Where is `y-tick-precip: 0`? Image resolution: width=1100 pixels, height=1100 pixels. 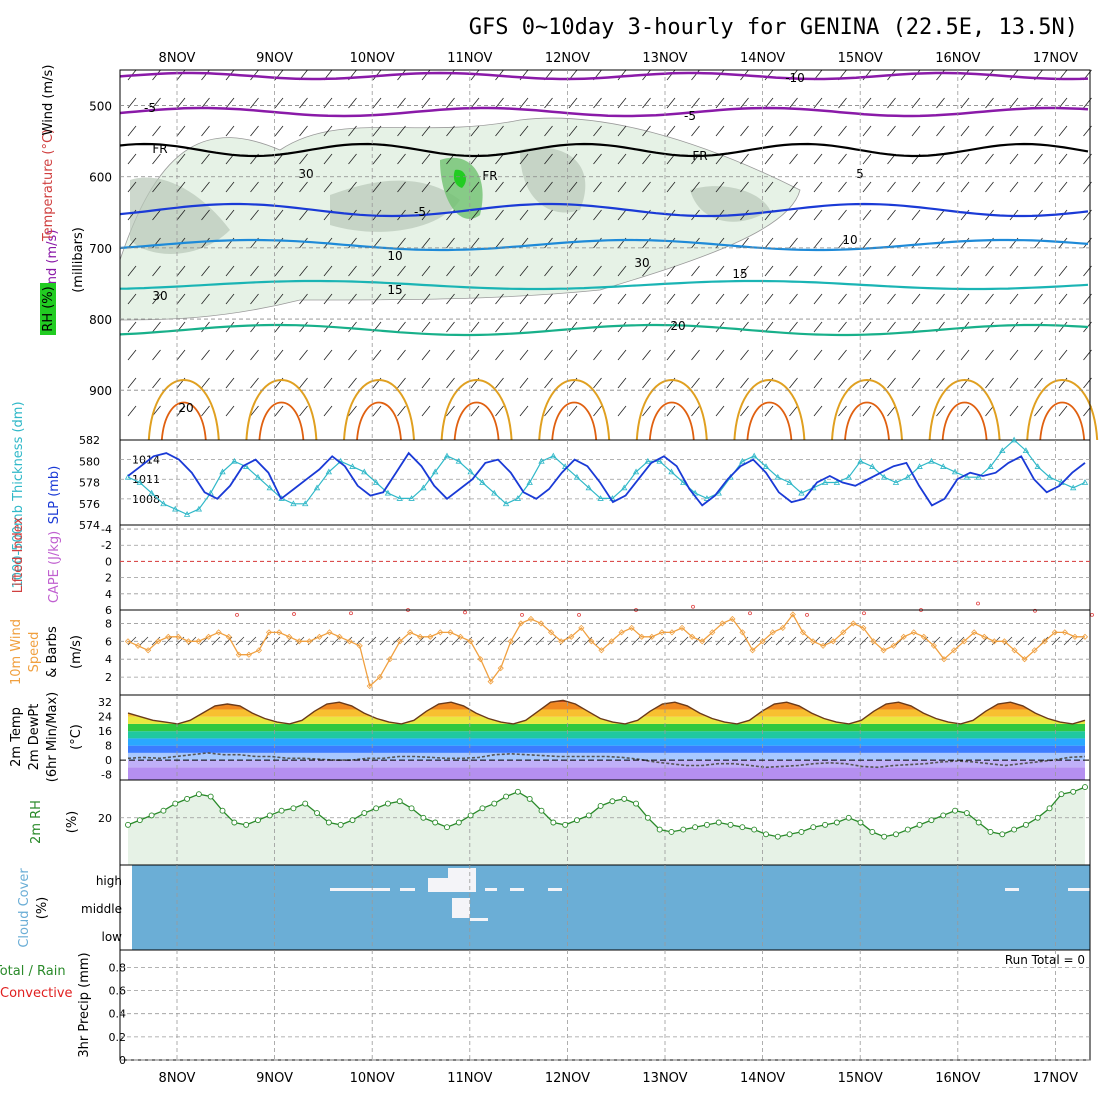 y-tick-precip: 0 is located at coordinates (122, 1060).